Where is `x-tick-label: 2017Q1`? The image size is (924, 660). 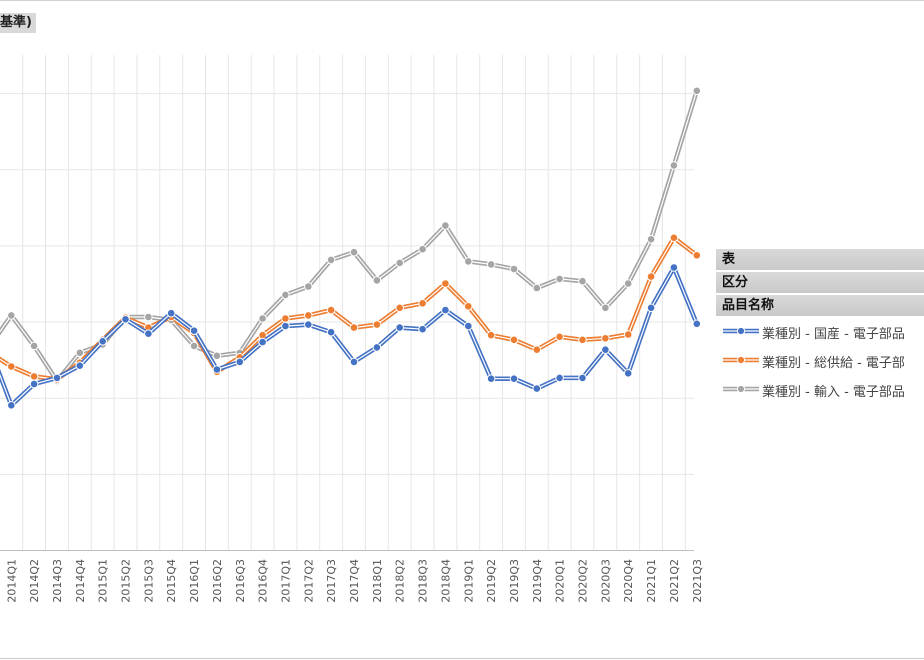
x-tick-label: 2017Q1 is located at coordinates (285, 581).